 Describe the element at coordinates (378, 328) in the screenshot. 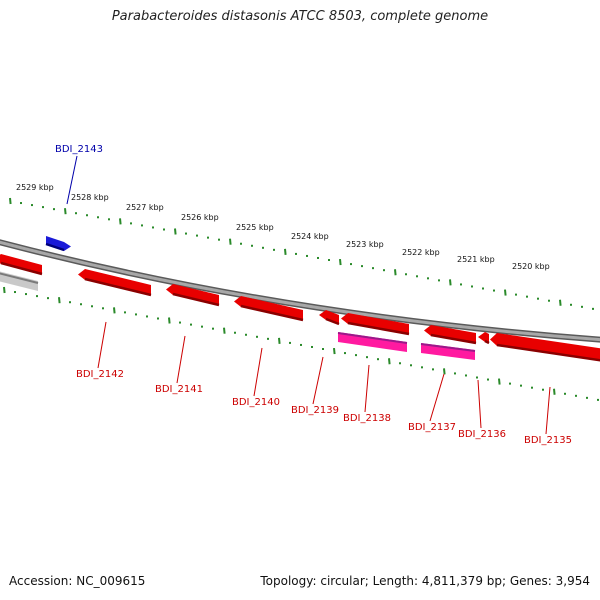

I see `gene-BDI_2138-cds-shade` at that location.